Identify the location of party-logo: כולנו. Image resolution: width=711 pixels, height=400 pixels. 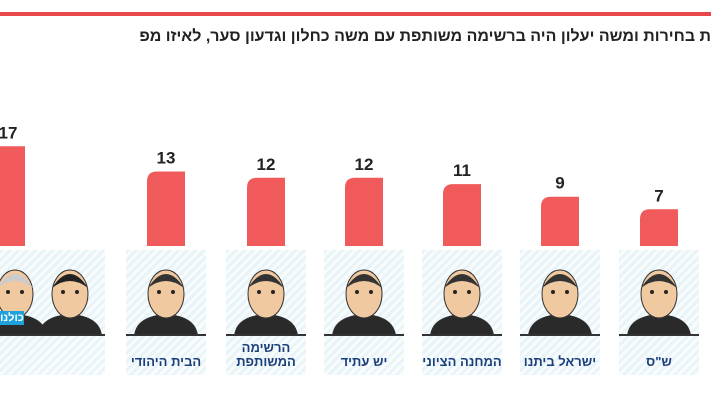
(12, 318).